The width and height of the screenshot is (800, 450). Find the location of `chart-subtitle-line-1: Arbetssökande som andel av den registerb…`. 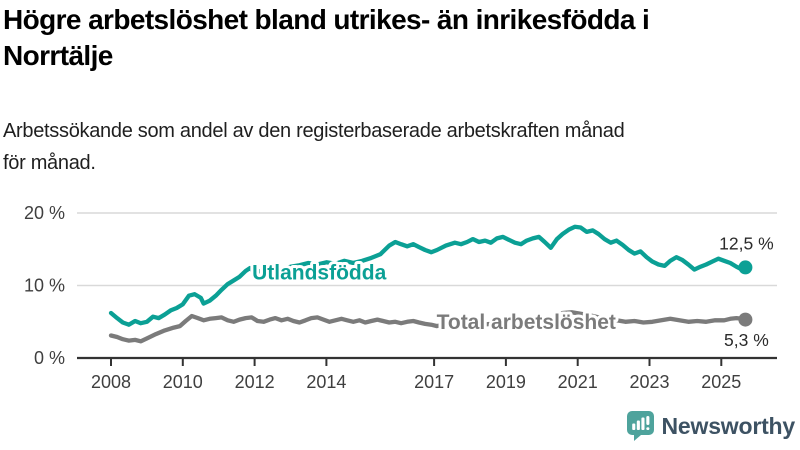

chart-subtitle-line-1: Arbetssökande som andel av den registerb… is located at coordinates (314, 131).